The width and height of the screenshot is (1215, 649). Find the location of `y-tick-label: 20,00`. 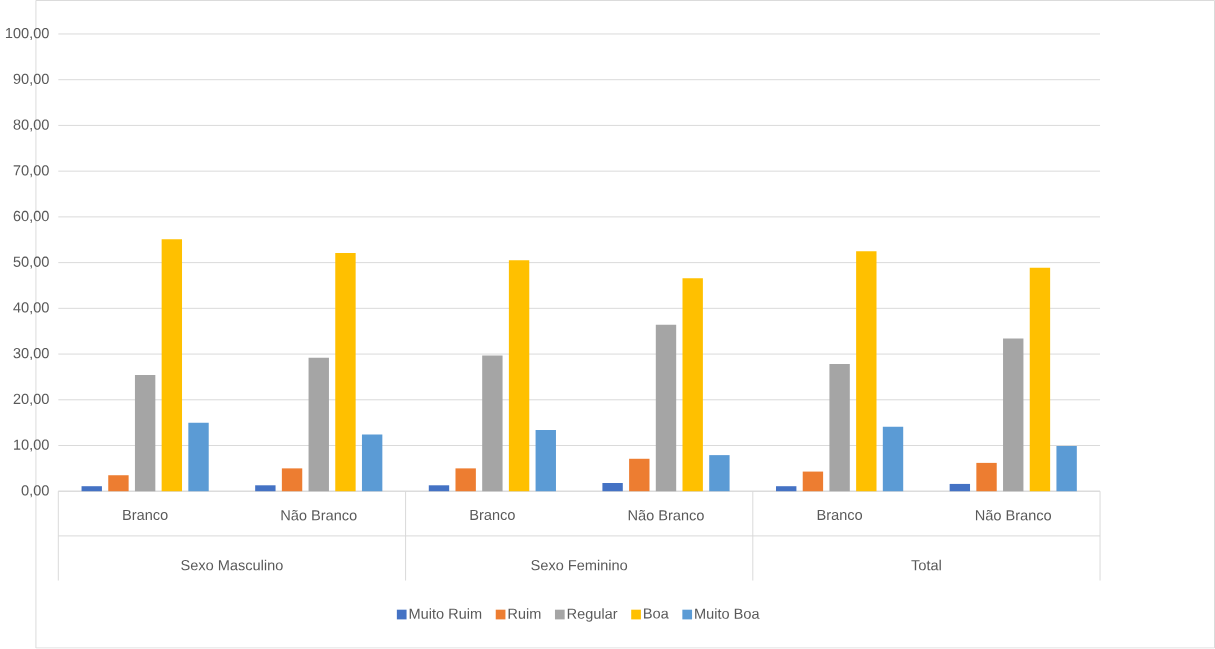

y-tick-label: 20,00 is located at coordinates (31, 400).